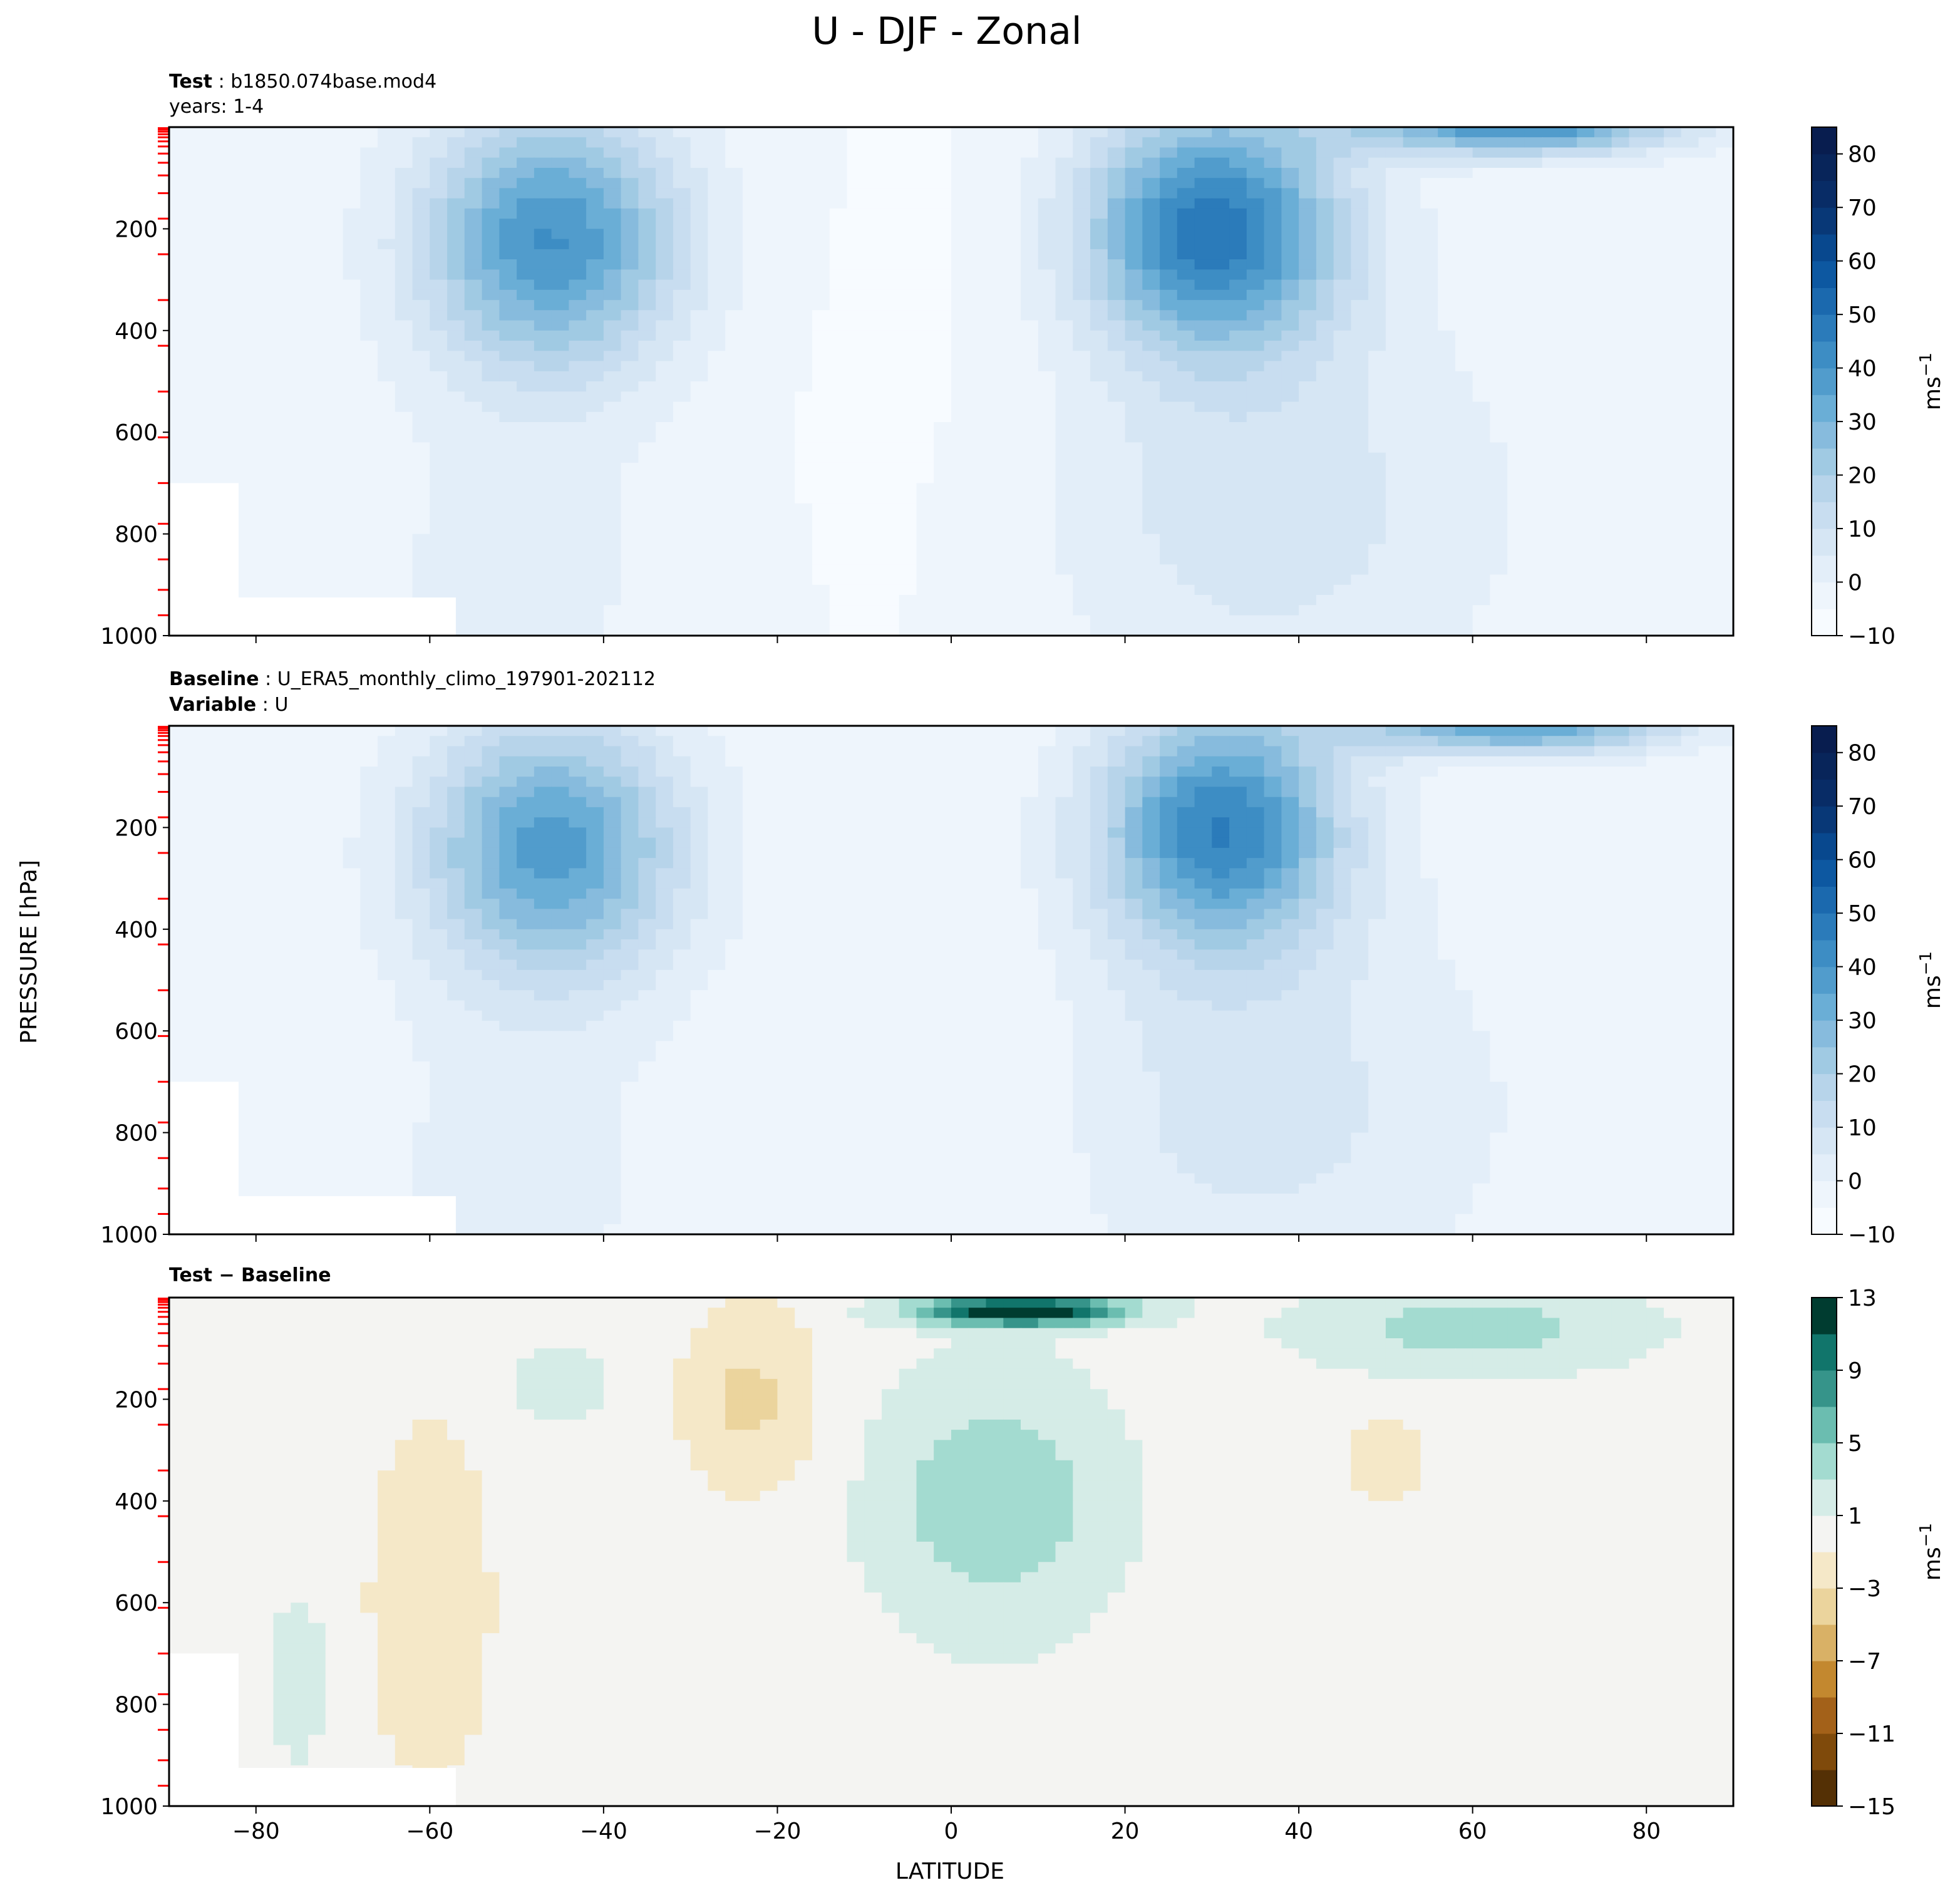 The height and width of the screenshot is (1900, 1960). What do you see at coordinates (1824, 542) in the screenshot?
I see `colorbar-swatch` at bounding box center [1824, 542].